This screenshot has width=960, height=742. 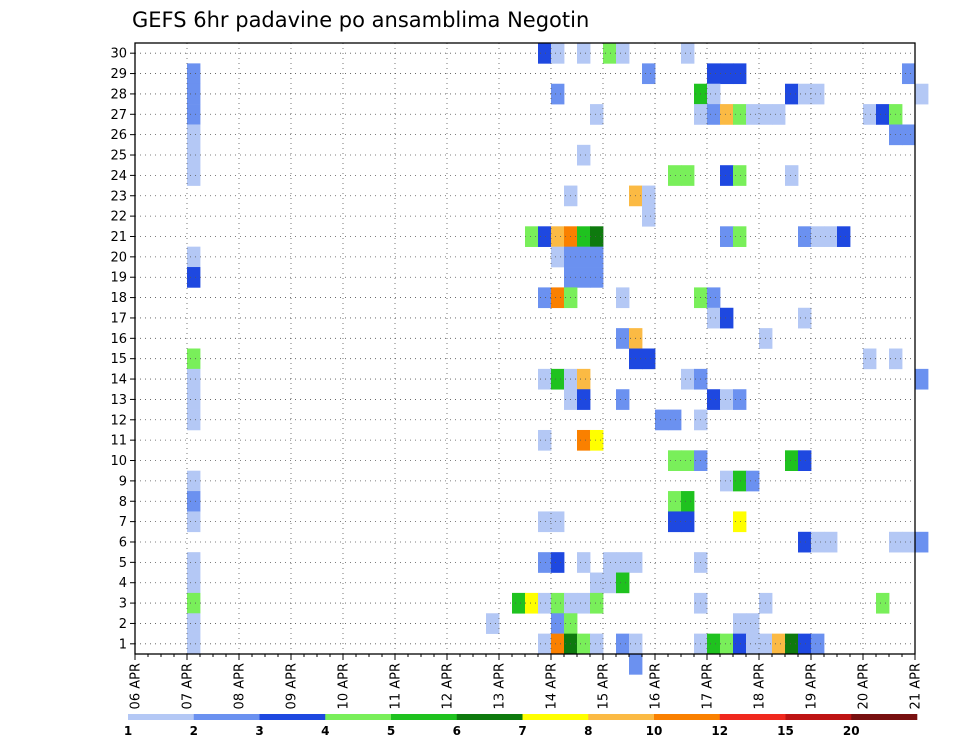 What do you see at coordinates (118, 176) in the screenshot?
I see `y-tick-label: 24` at bounding box center [118, 176].